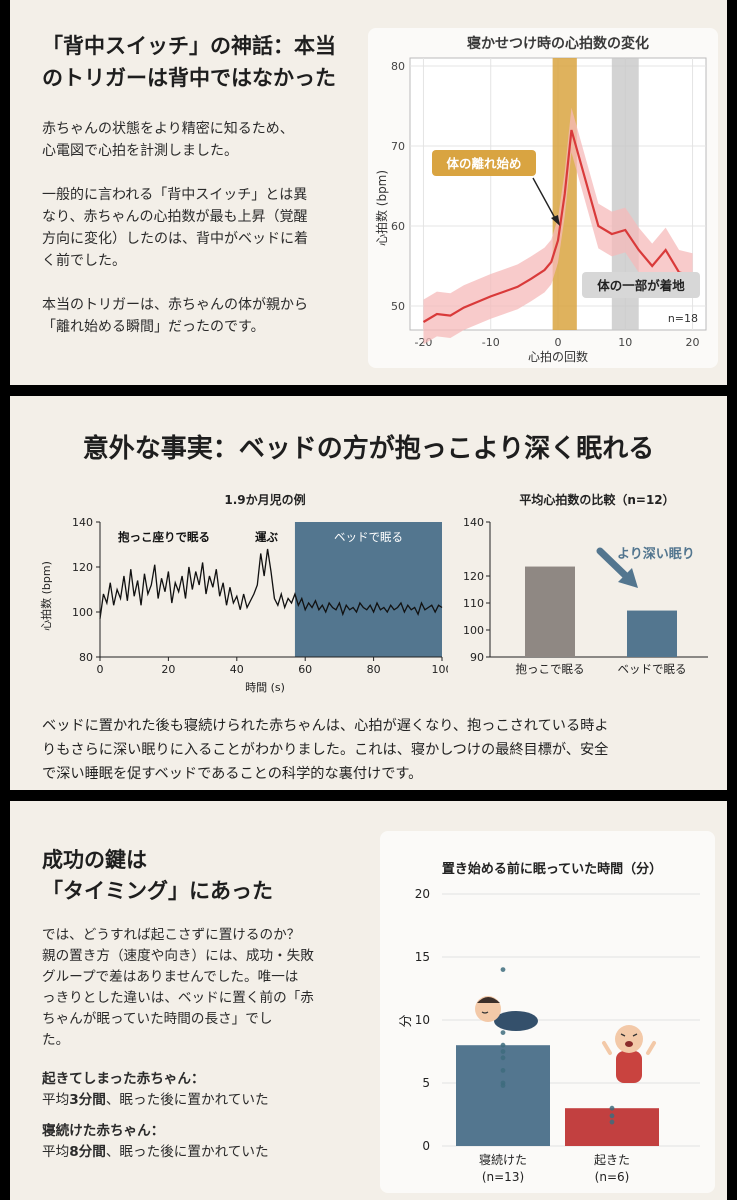 The height and width of the screenshot is (1200, 737). I want to click on onset-label: 体の離れ始め, so click(483, 163).